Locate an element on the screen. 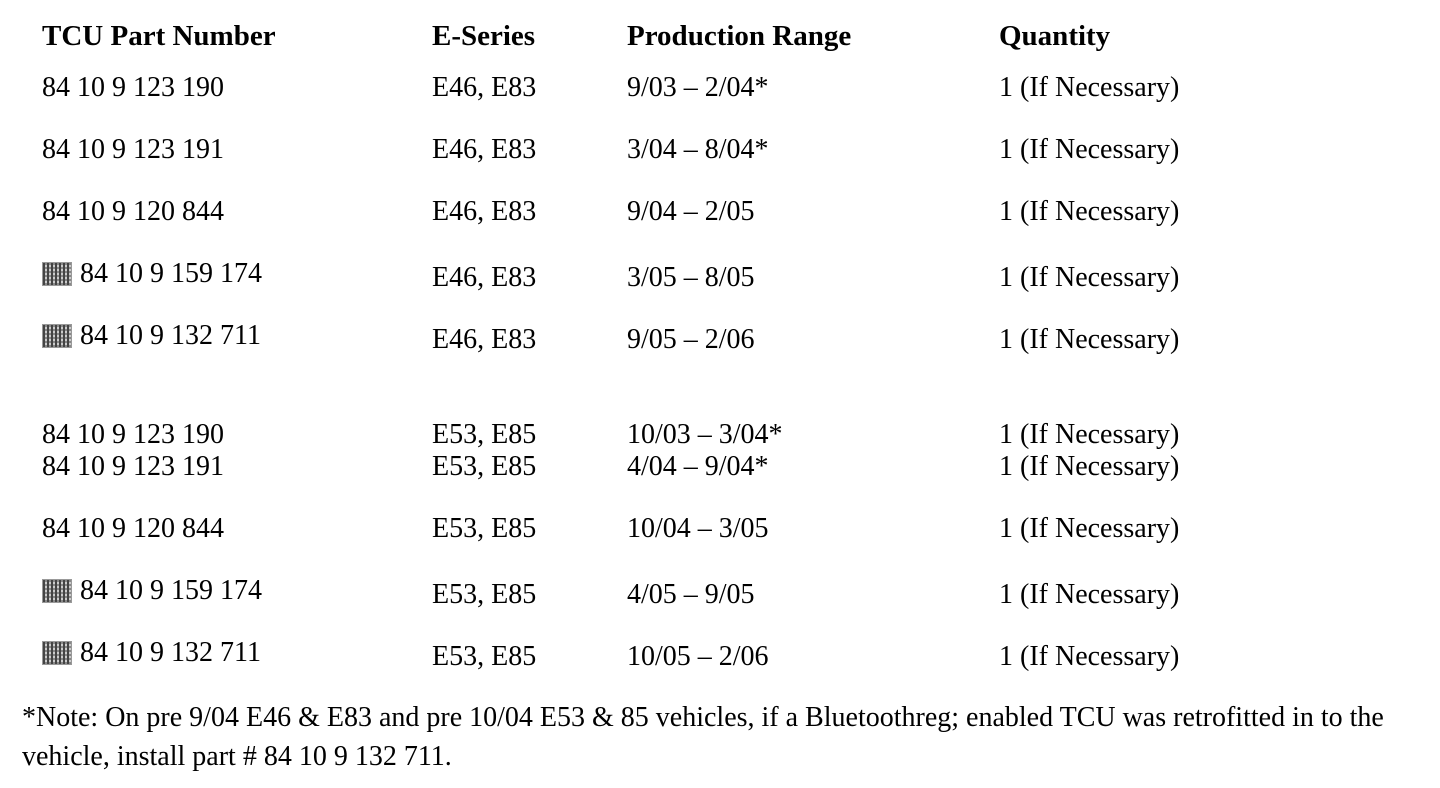 The image size is (1440, 788). header-production-range: Production Range is located at coordinates (739, 36).